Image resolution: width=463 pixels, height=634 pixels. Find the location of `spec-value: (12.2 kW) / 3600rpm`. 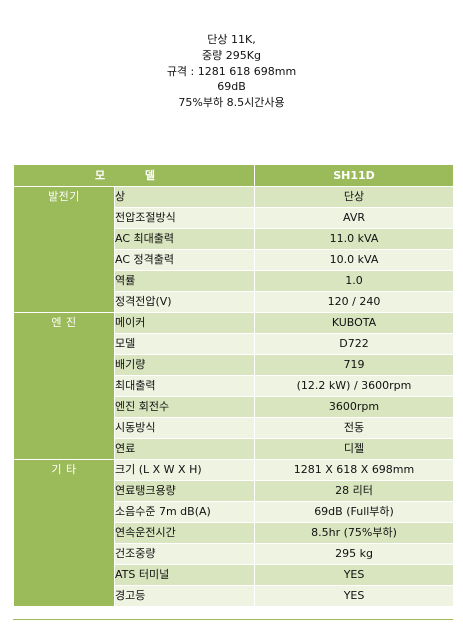

spec-value: (12.2 kW) / 3600rpm is located at coordinates (354, 386).